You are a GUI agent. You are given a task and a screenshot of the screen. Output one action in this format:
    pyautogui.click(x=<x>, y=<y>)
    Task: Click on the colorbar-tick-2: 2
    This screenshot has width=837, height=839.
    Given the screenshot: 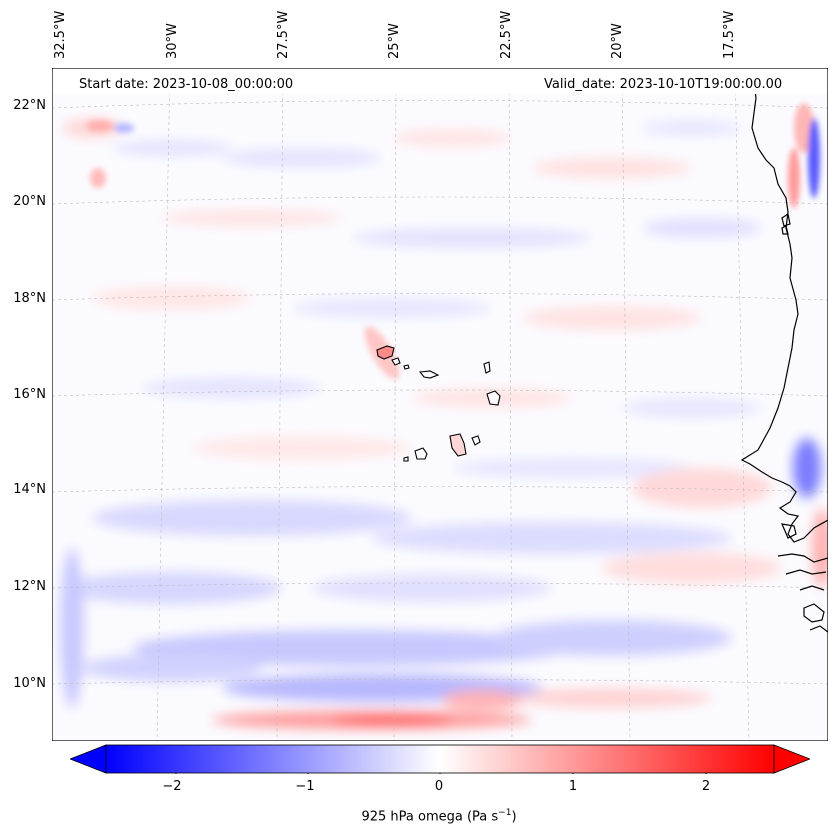 What is the action you would take?
    pyautogui.click(x=706, y=786)
    